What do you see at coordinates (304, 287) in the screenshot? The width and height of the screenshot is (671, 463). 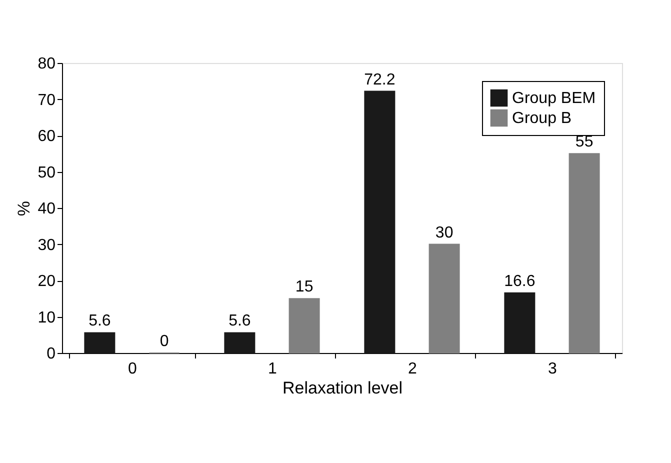 I see `data-label: 15` at bounding box center [304, 287].